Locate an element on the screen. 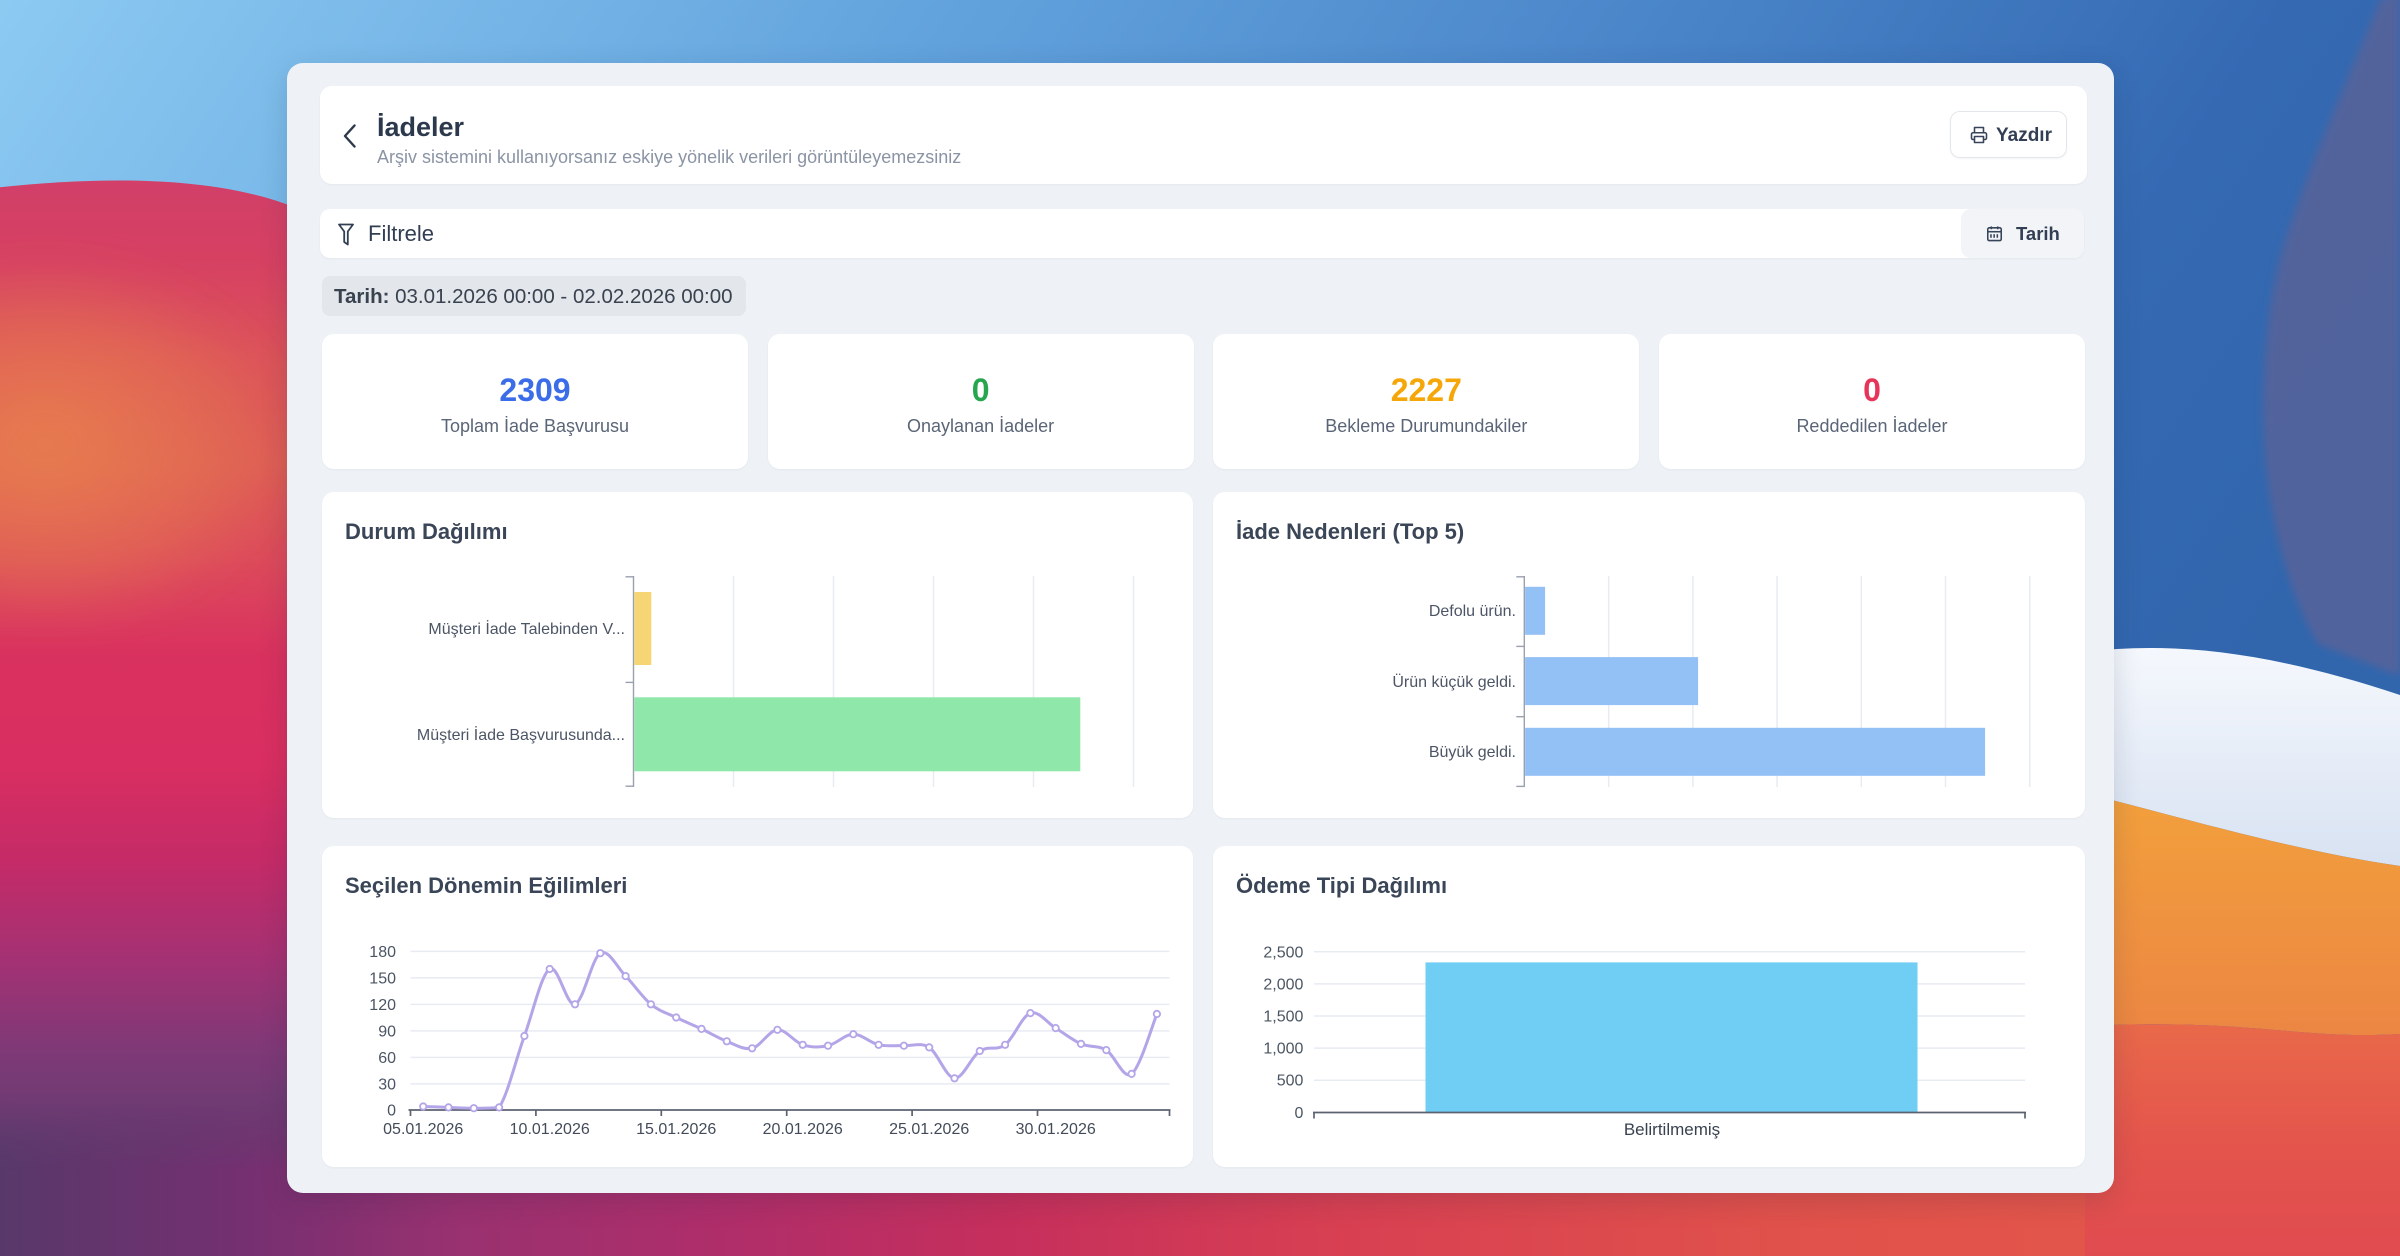 Image resolution: width=2400 pixels, height=1256 pixels. svg-text: 30.01.2026 is located at coordinates (1056, 1129).